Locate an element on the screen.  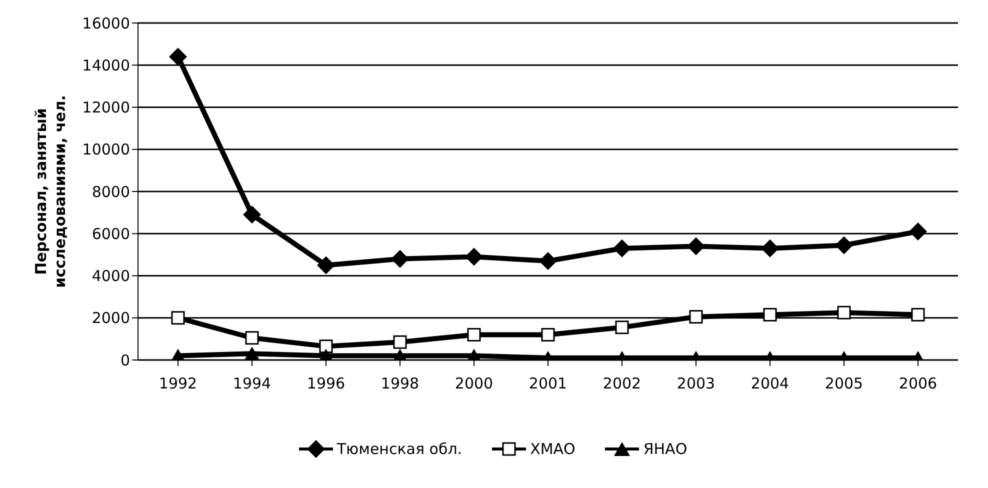
y-tick-label: 2000 is located at coordinates (111, 318).